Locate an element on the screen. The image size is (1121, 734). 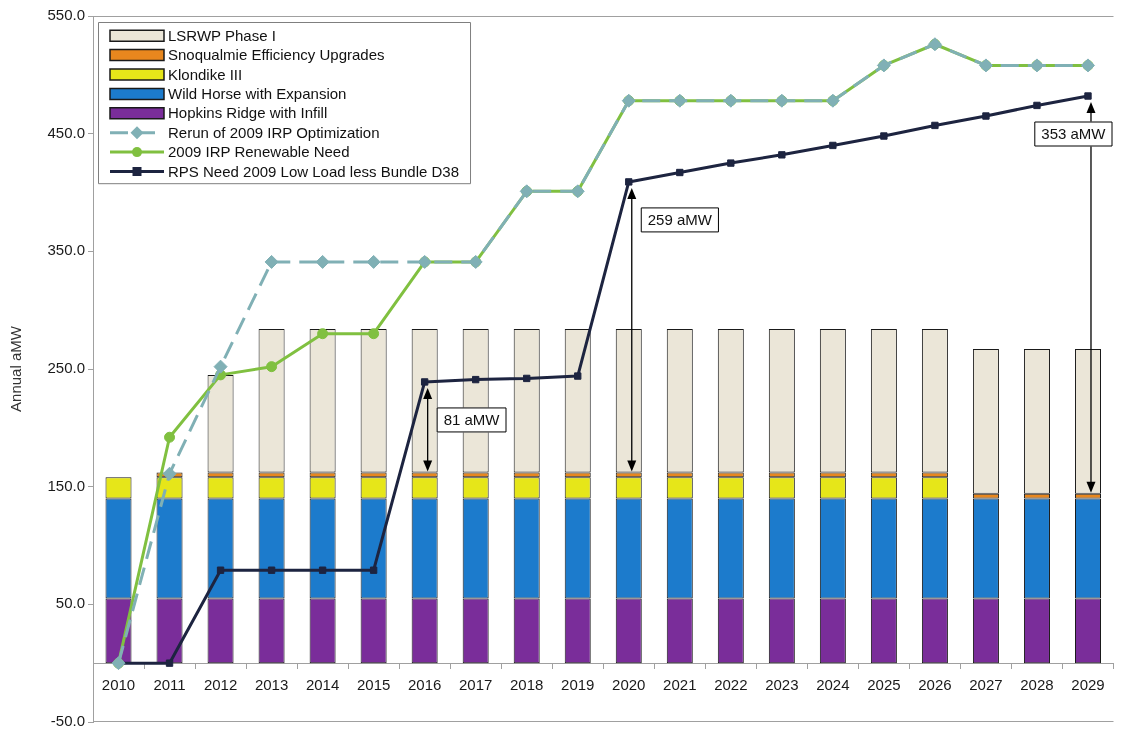
x-tick-label: 2026 is located at coordinates (935, 685).